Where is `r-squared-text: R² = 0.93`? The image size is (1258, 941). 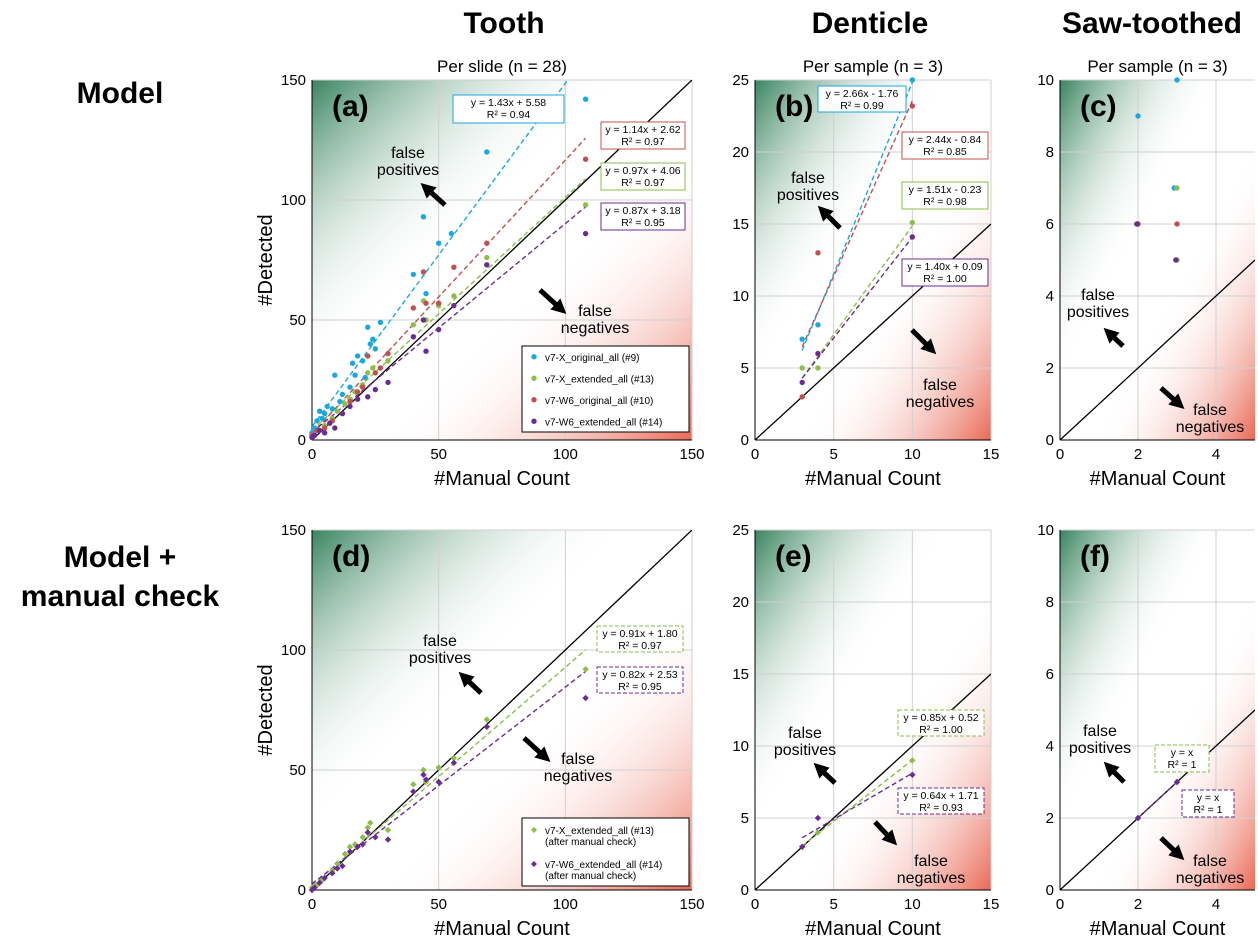
r-squared-text: R² = 0.93 is located at coordinates (941, 808).